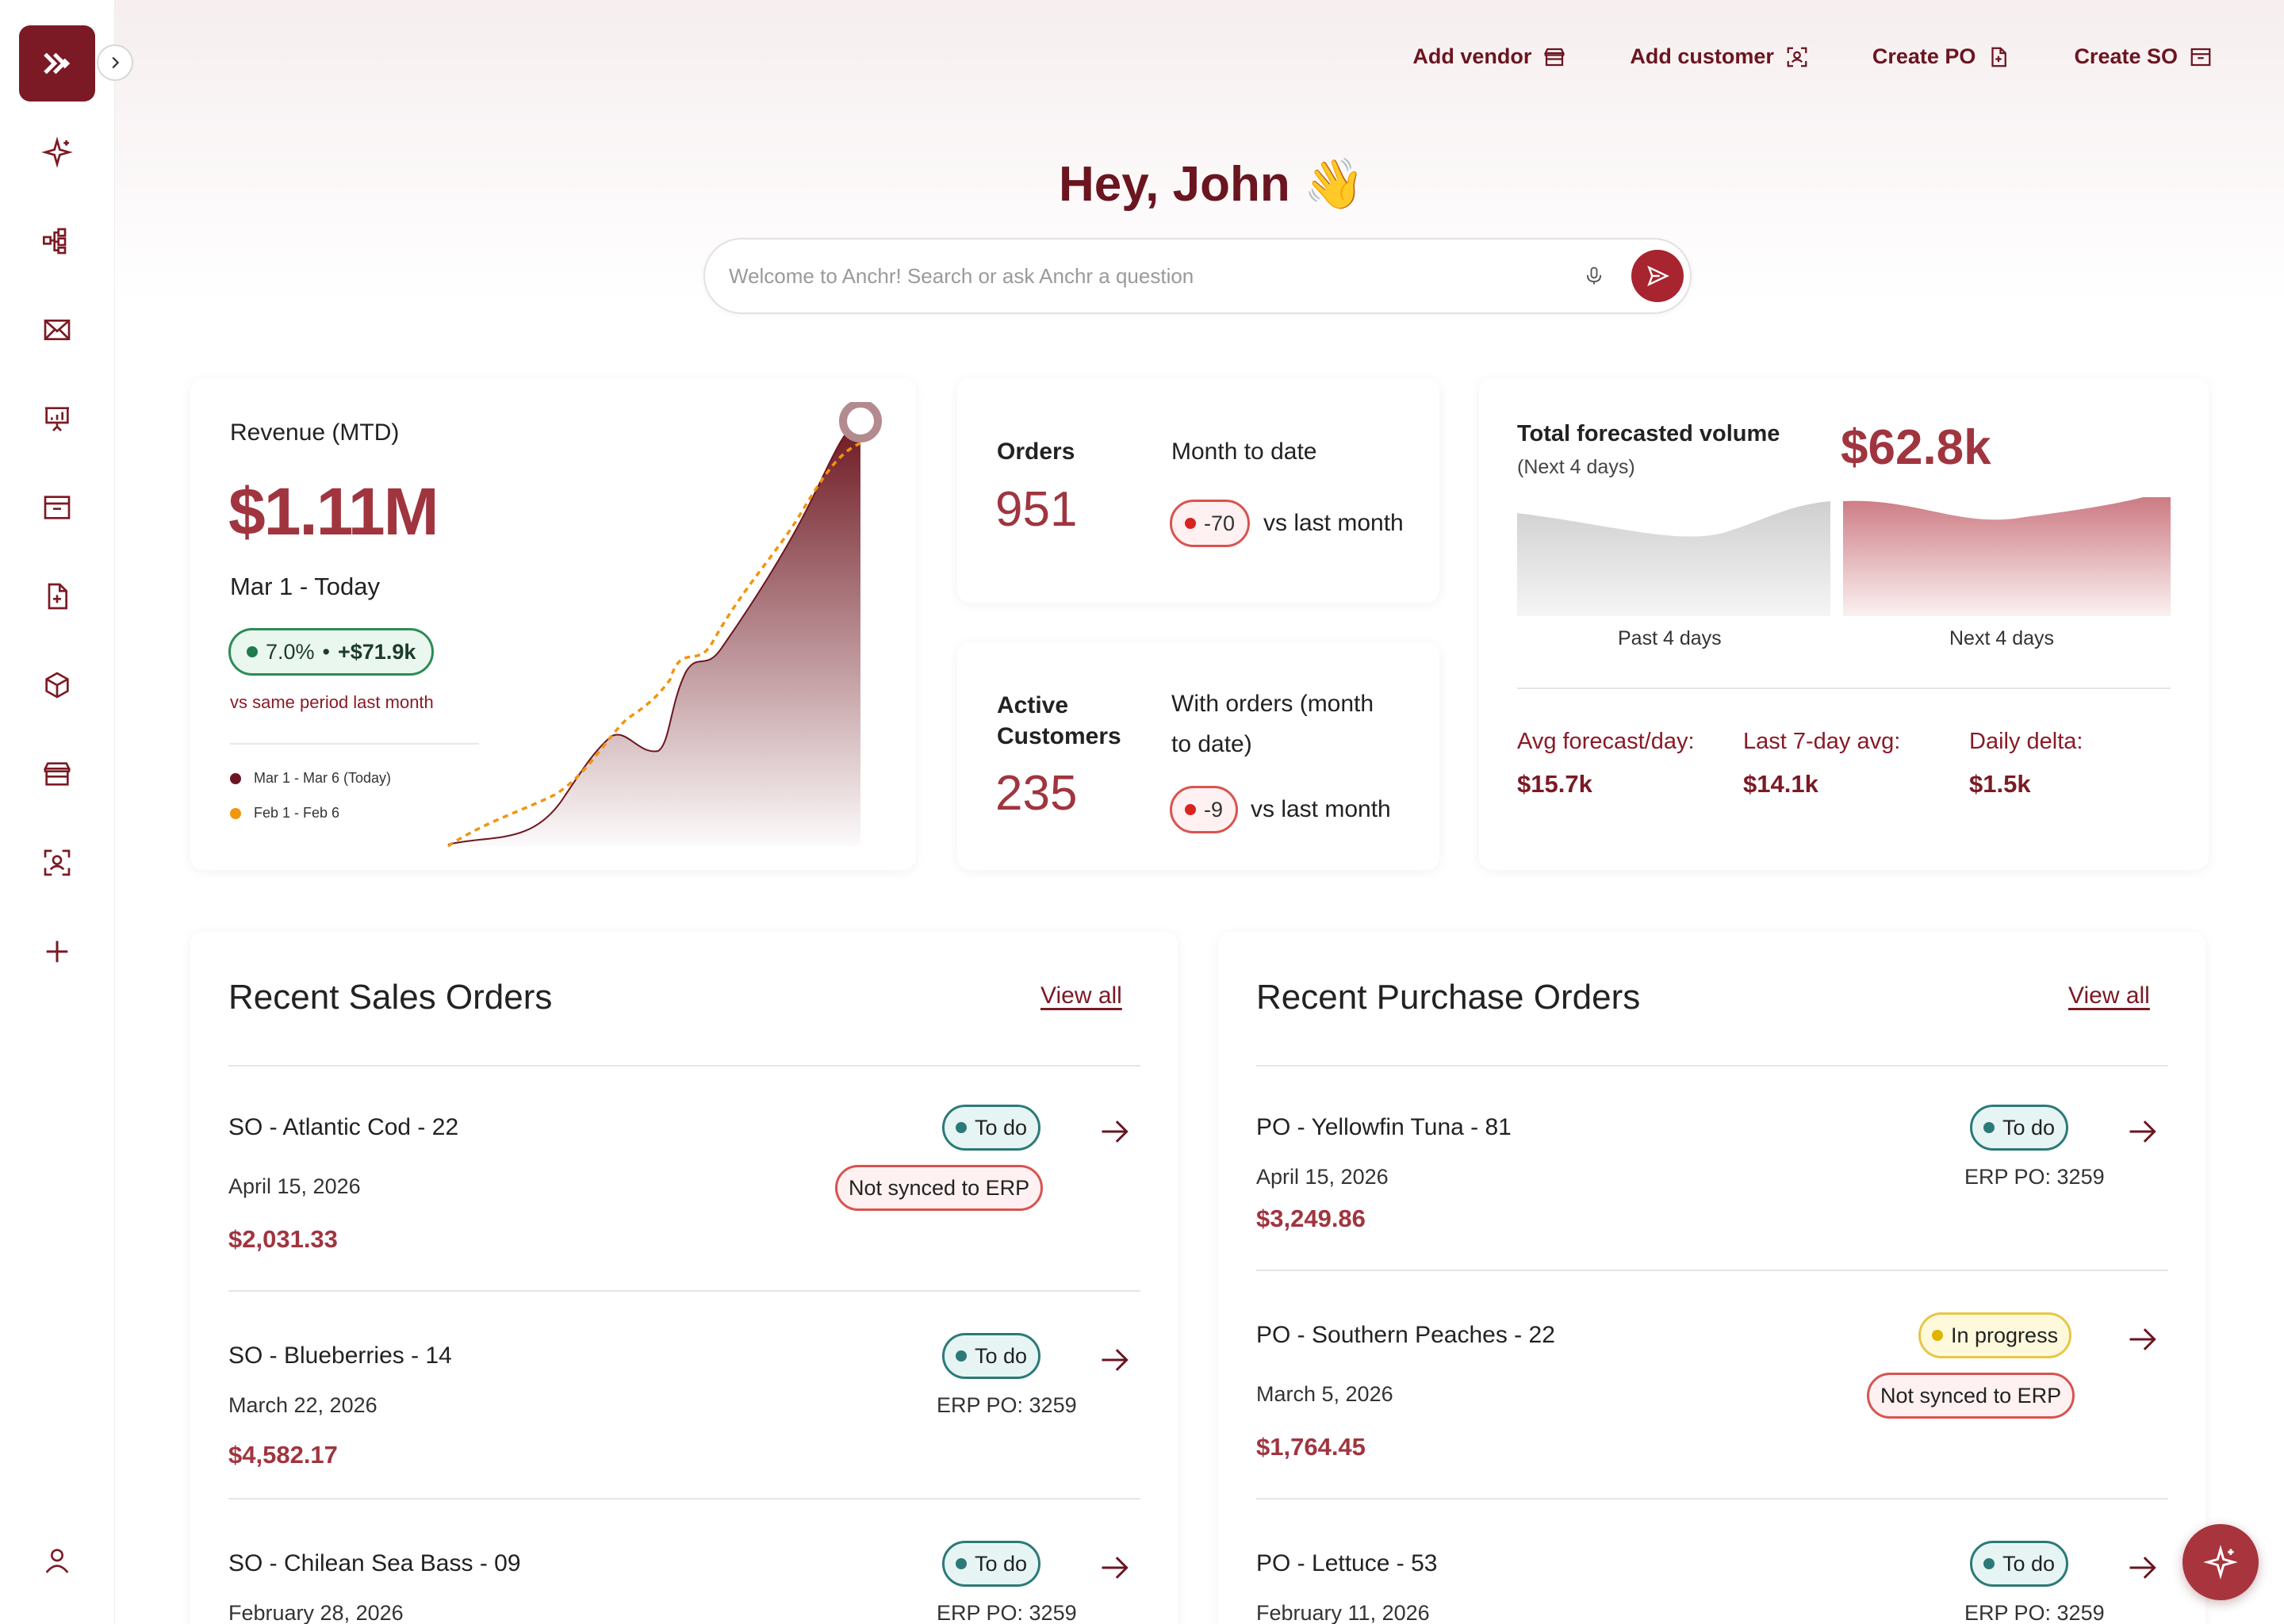 Image resolution: width=2284 pixels, height=1624 pixels. What do you see at coordinates (1347, 1563) in the screenshot?
I see `order-title: PO - Lettuce - 53` at bounding box center [1347, 1563].